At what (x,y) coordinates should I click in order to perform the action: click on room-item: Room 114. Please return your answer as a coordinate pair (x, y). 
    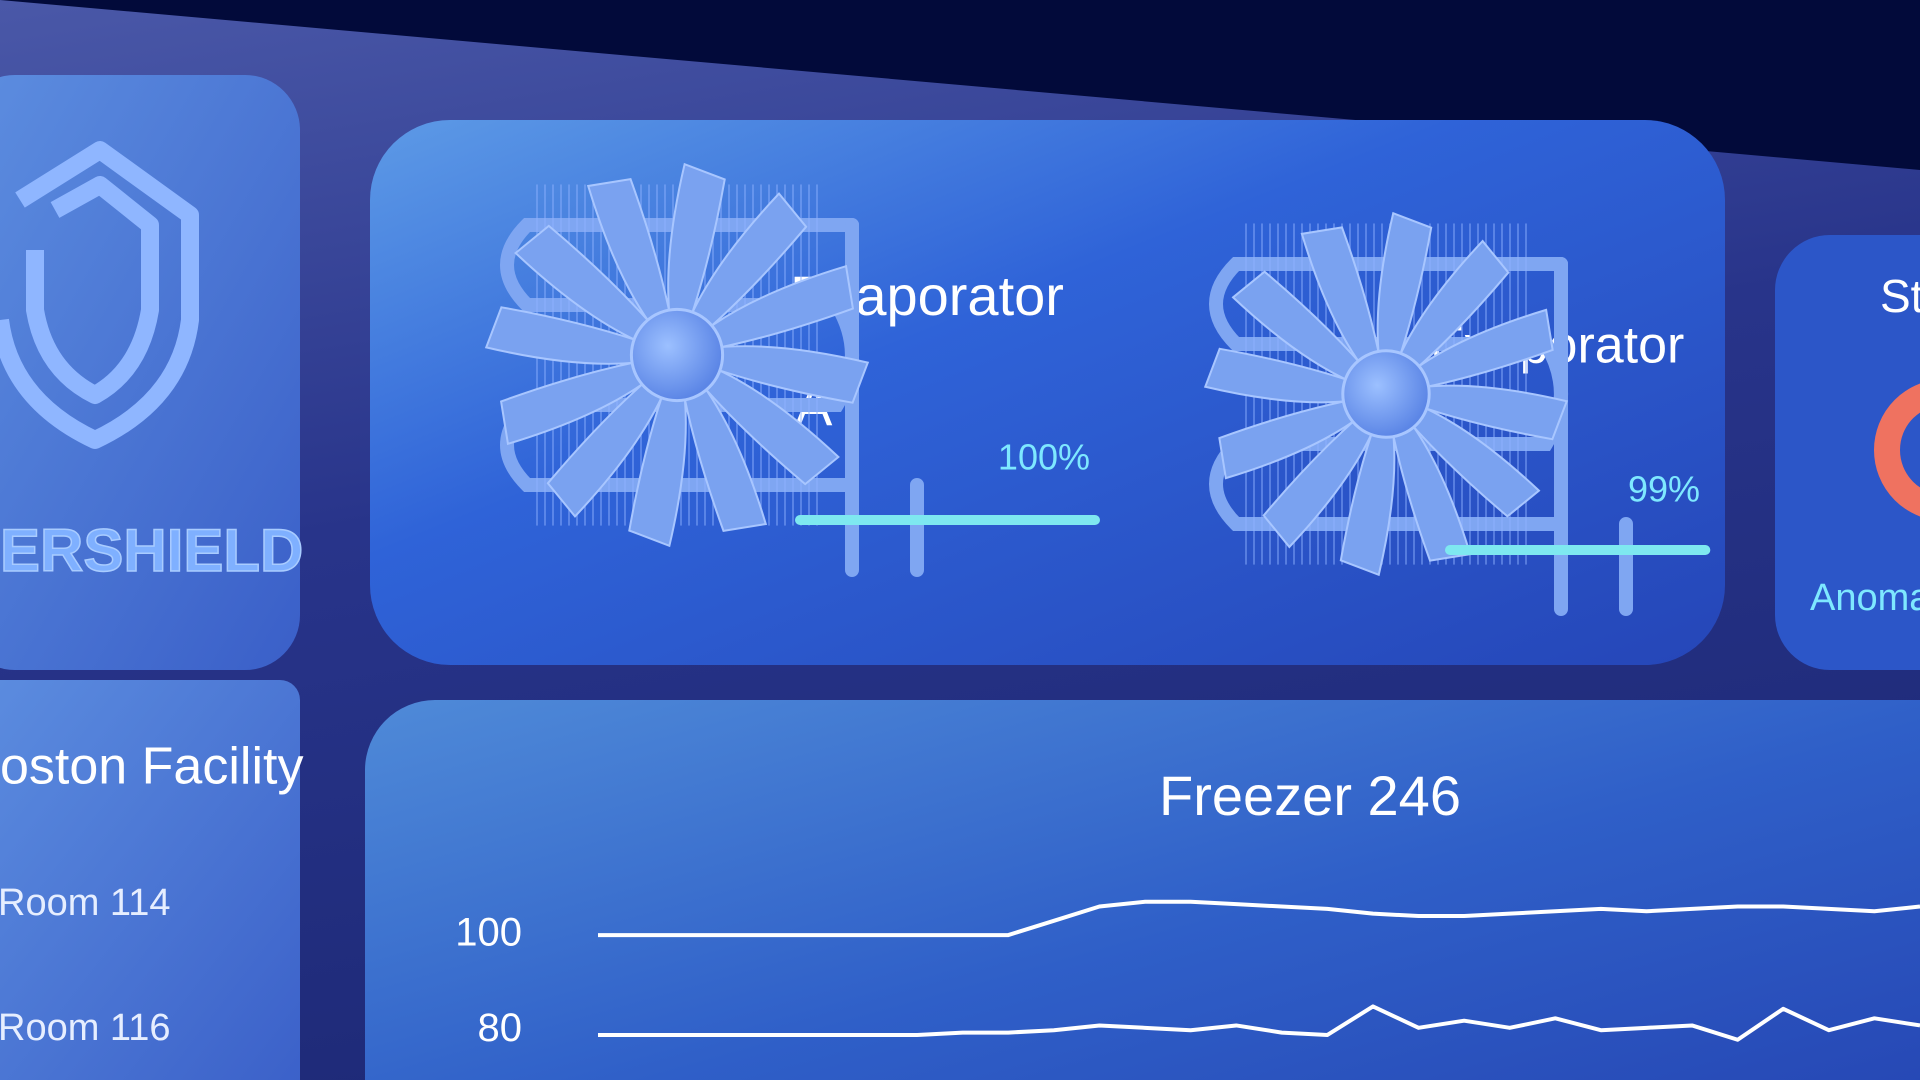
    Looking at the image, I should click on (85, 903).